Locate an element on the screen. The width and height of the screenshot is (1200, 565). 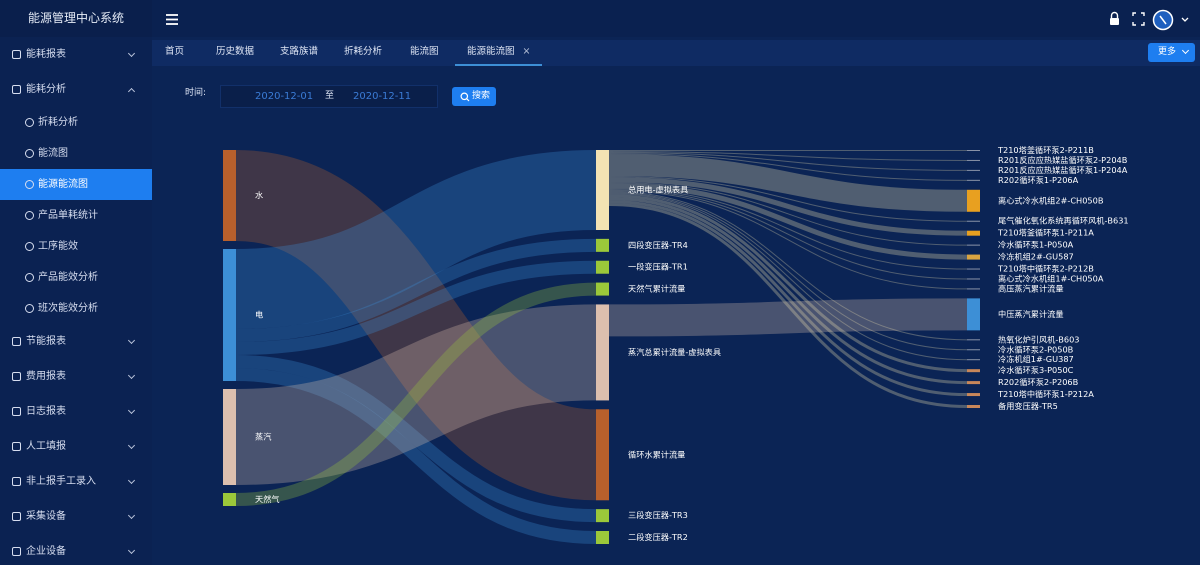
start-date: 2020-12-01 is located at coordinates (284, 96).